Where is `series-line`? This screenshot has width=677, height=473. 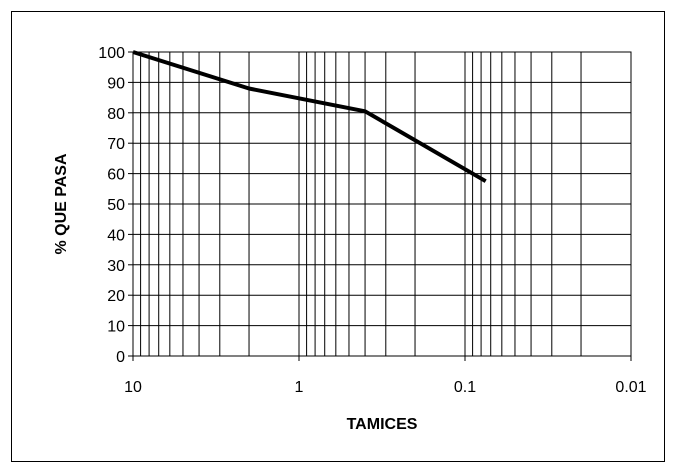
series-line is located at coordinates (309, 116).